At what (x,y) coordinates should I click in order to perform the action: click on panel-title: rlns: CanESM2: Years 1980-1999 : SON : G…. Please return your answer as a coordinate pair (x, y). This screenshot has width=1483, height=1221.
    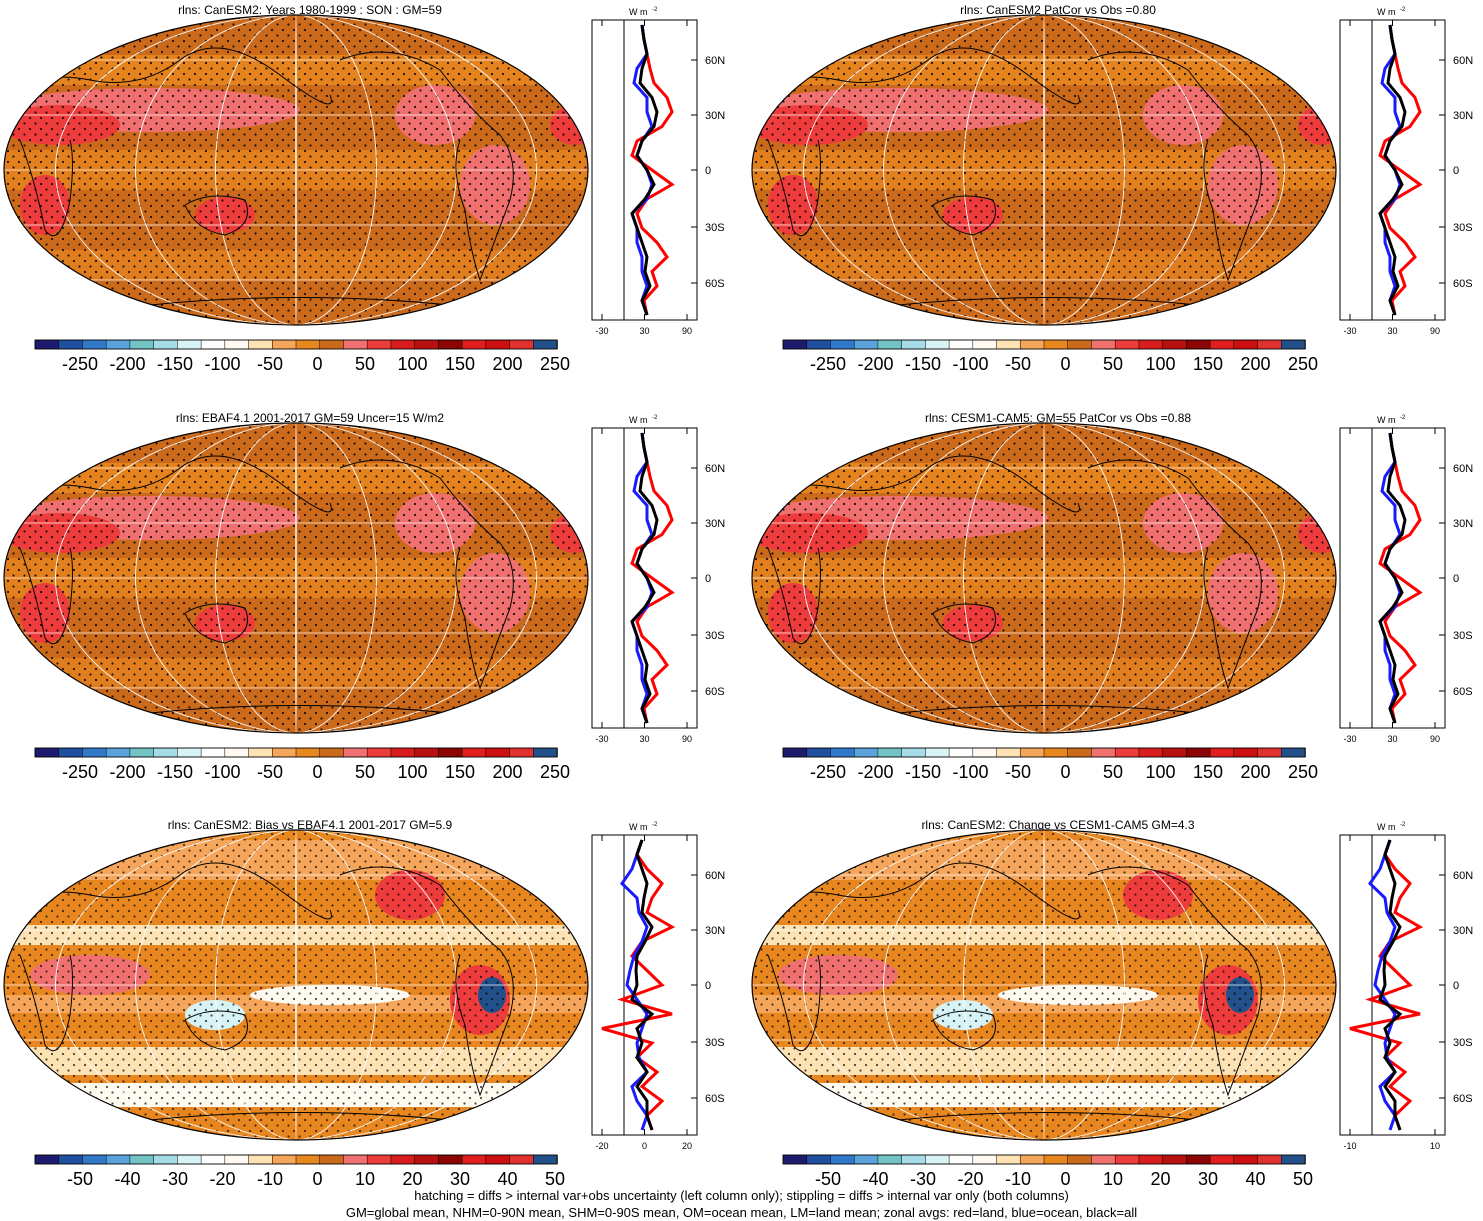
    Looking at the image, I should click on (310, 10).